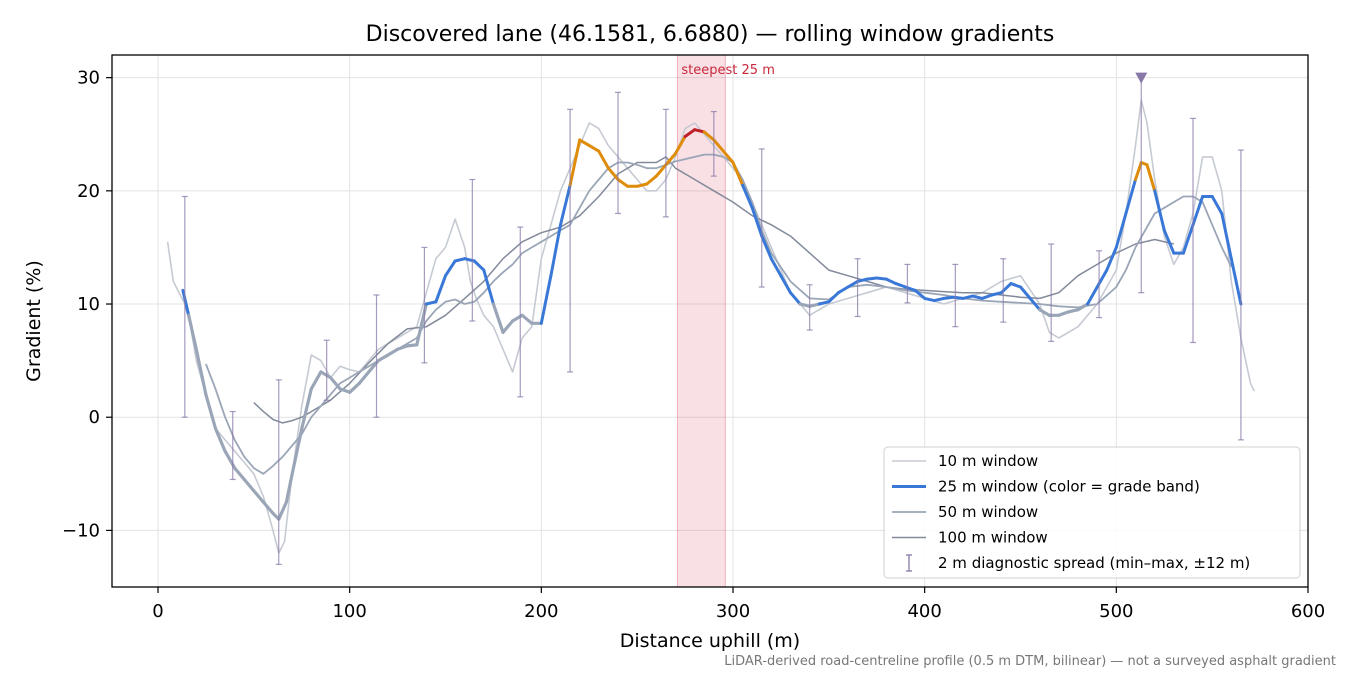  What do you see at coordinates (157, 611) in the screenshot?
I see `x-tick-label: 0` at bounding box center [157, 611].